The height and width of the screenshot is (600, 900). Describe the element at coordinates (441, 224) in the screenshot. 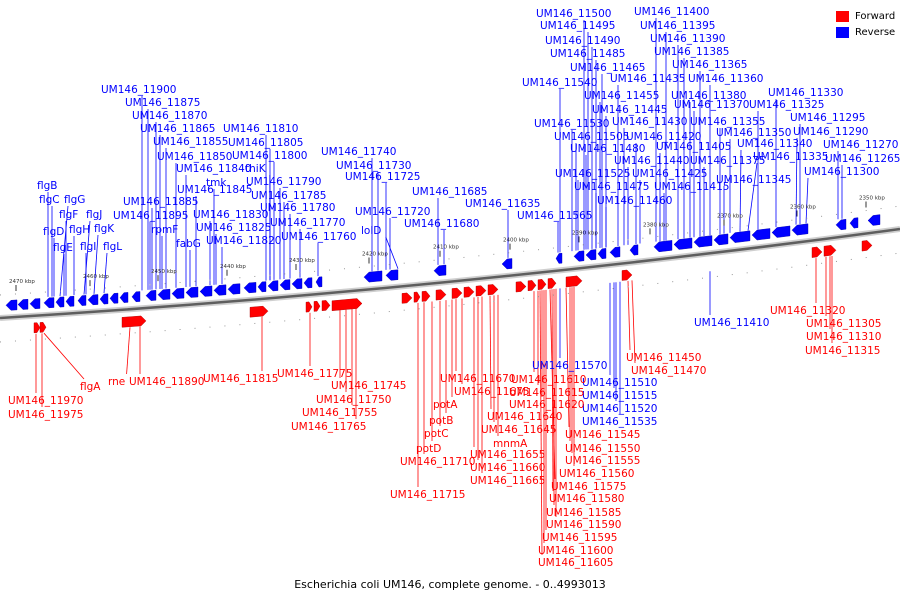

I see `gene-label: UM146_11680` at that location.